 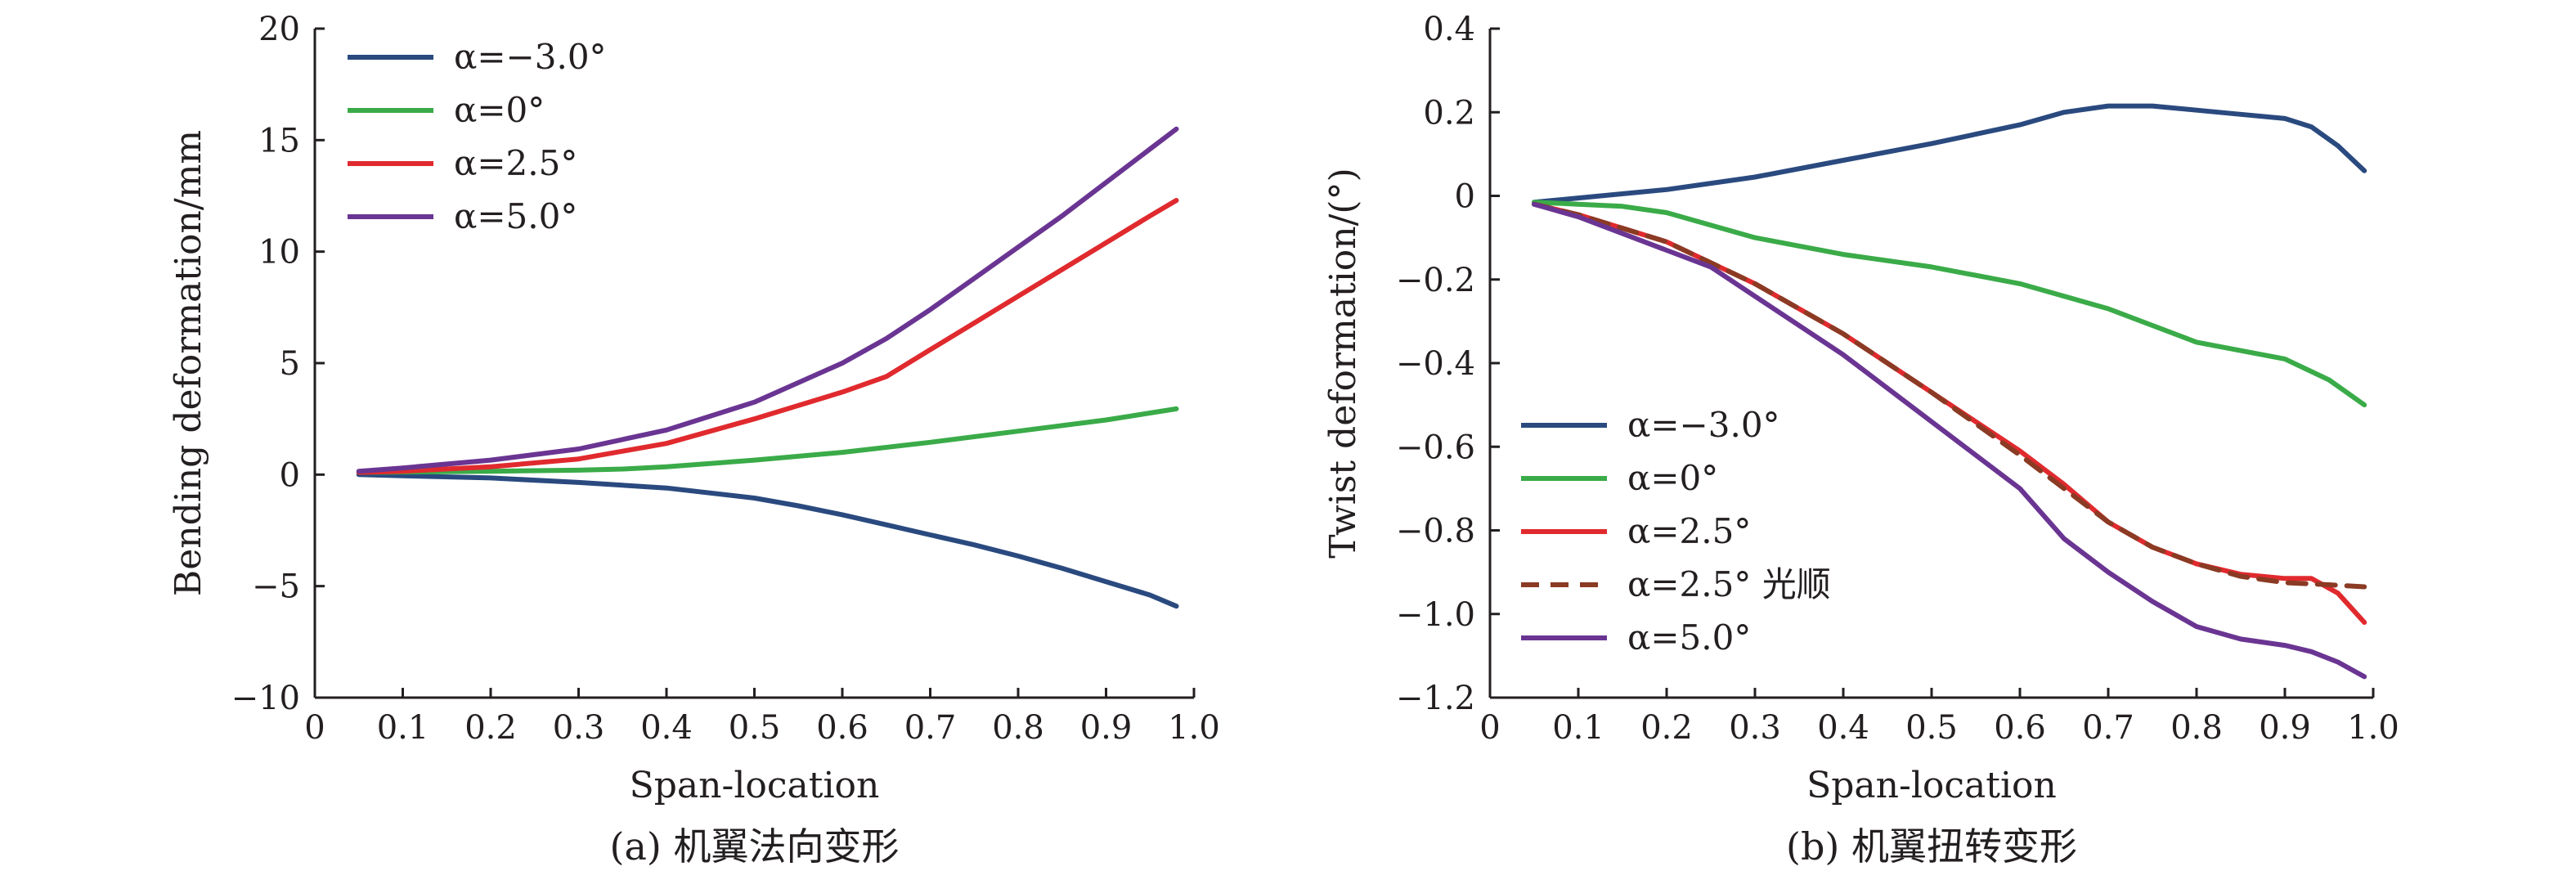 What do you see at coordinates (1436, 364) in the screenshot?
I see `y-tick-label: −0.4` at bounding box center [1436, 364].